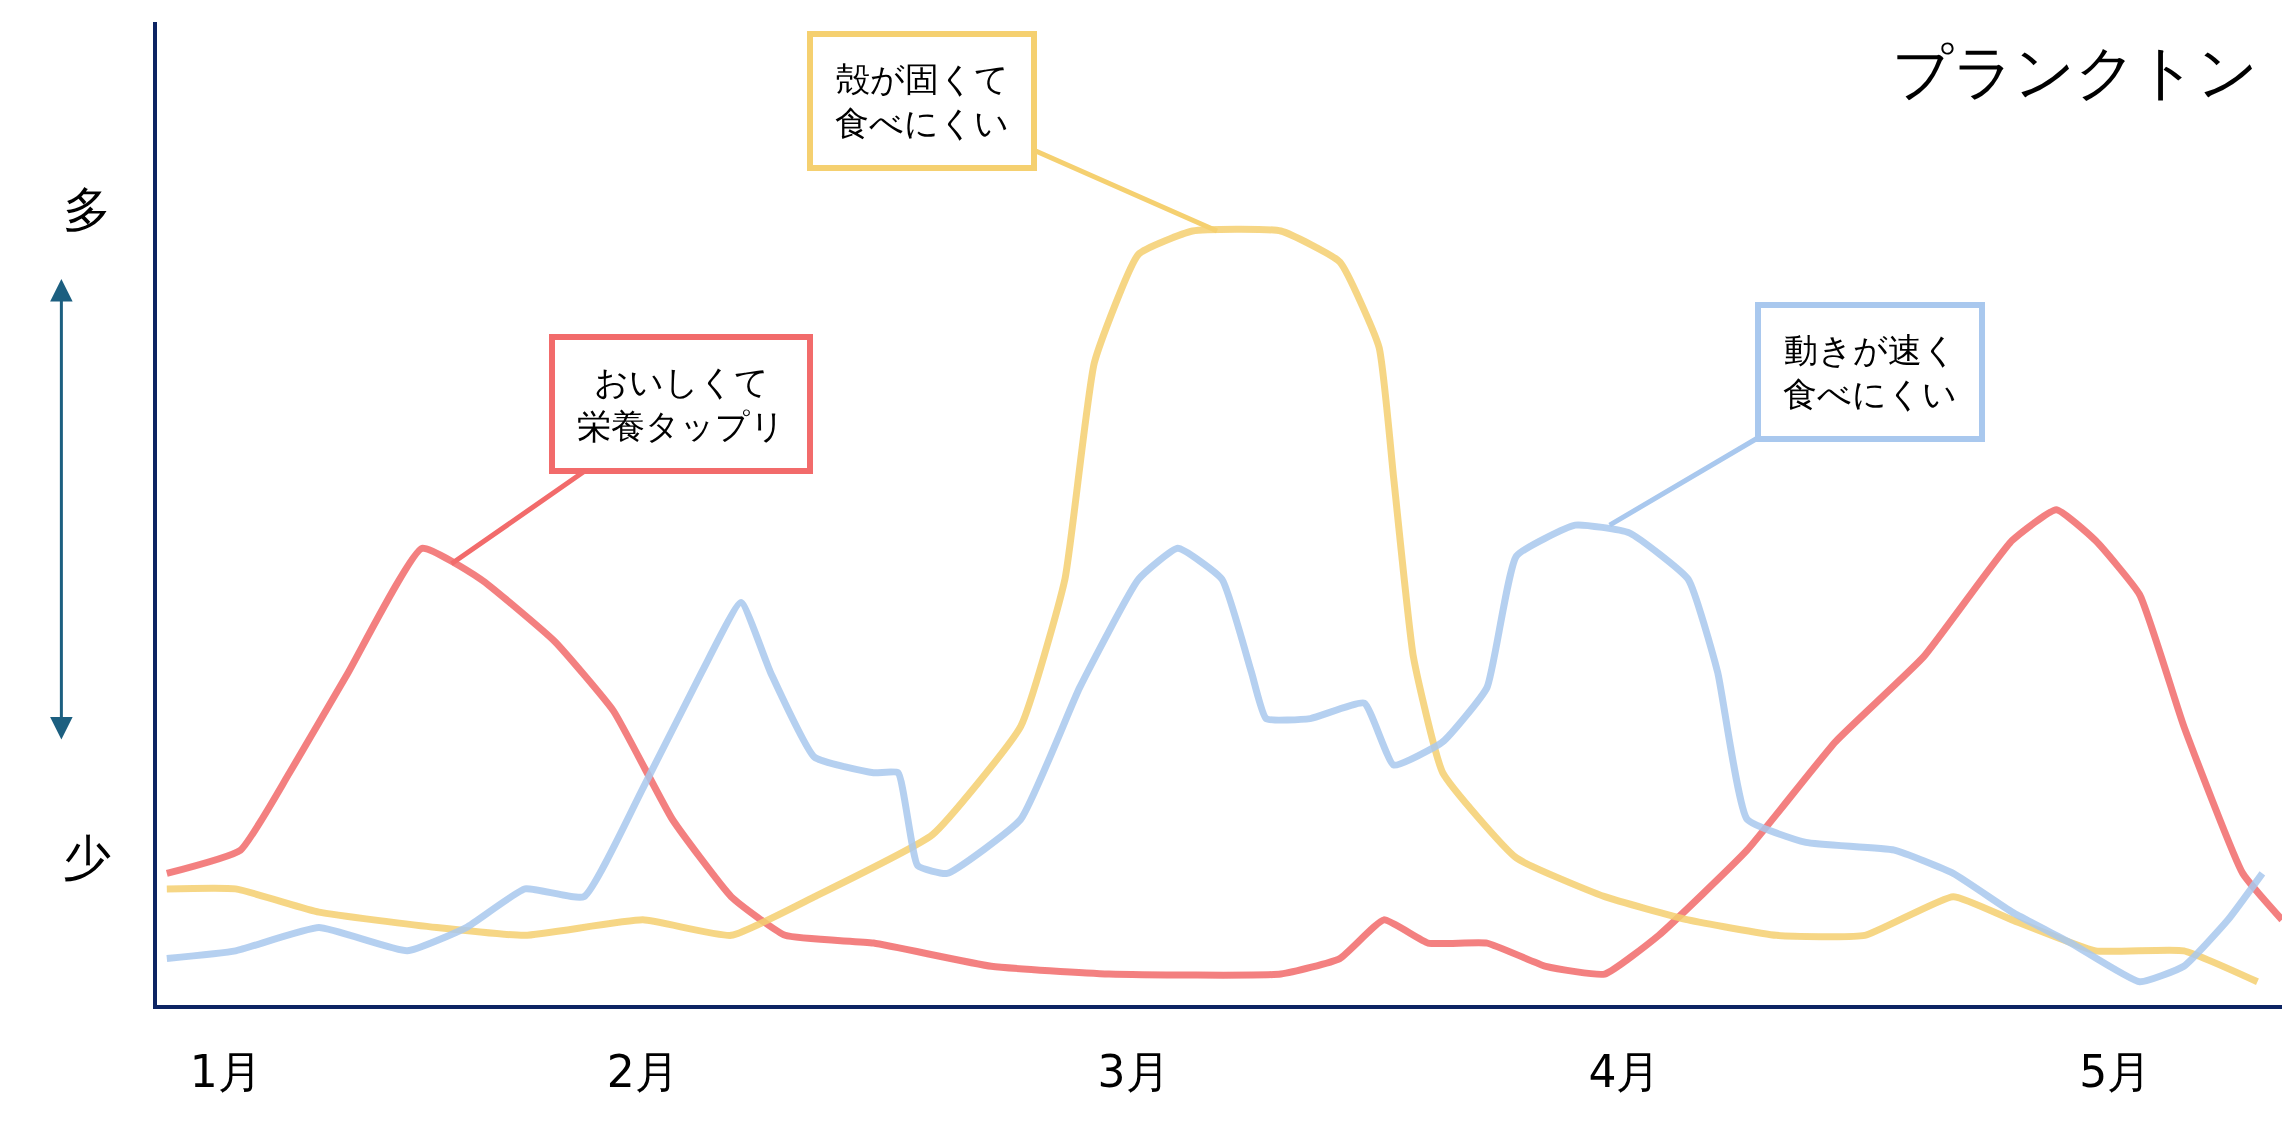  I want to click on annotation: 殻が固くて食べにくい, so click(922, 101).